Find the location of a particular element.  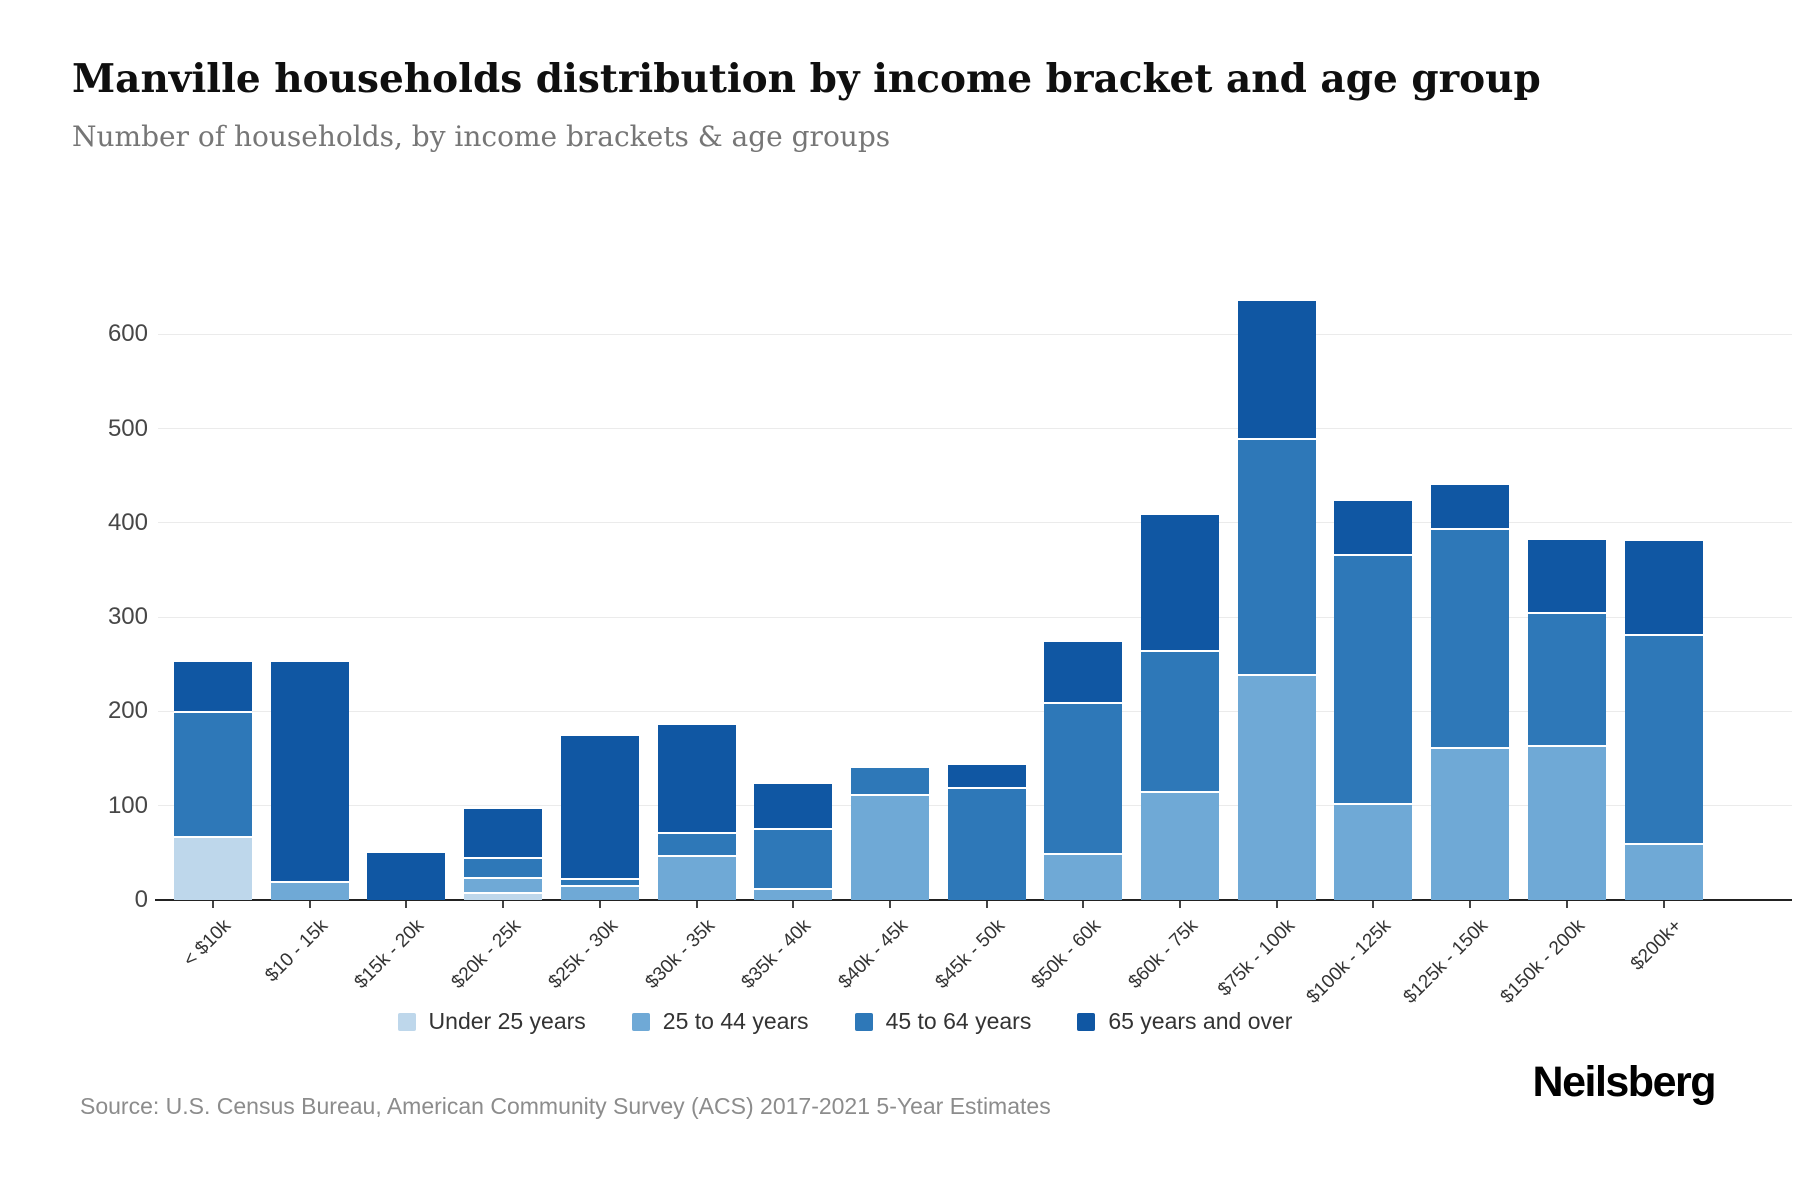

brand-logo: Neilsberg is located at coordinates (1624, 1082).